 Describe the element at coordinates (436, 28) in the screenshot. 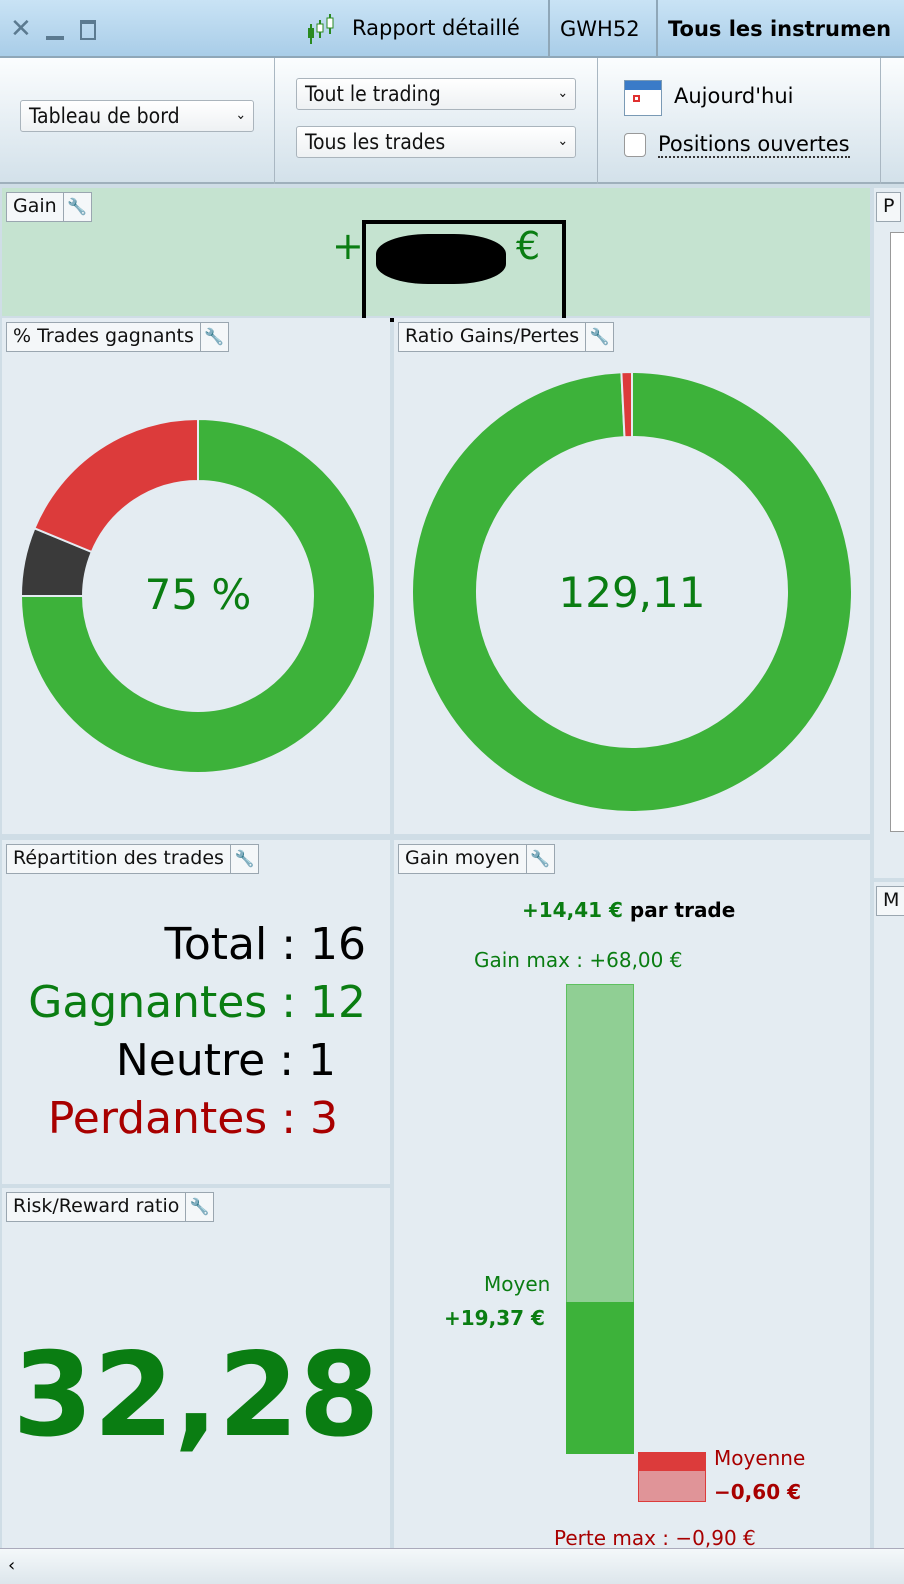

I see `report-title: Rapport détaillé` at that location.